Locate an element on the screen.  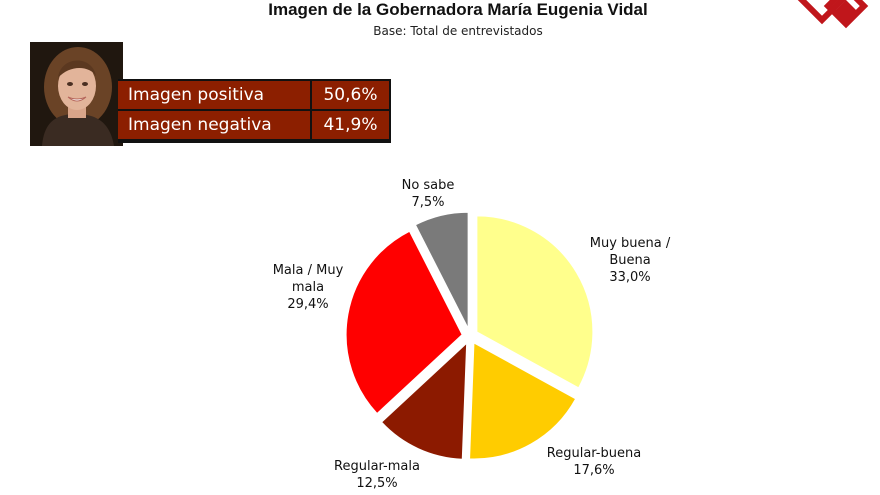
negative-image-label: Imagen negativa is located at coordinates (214, 125).